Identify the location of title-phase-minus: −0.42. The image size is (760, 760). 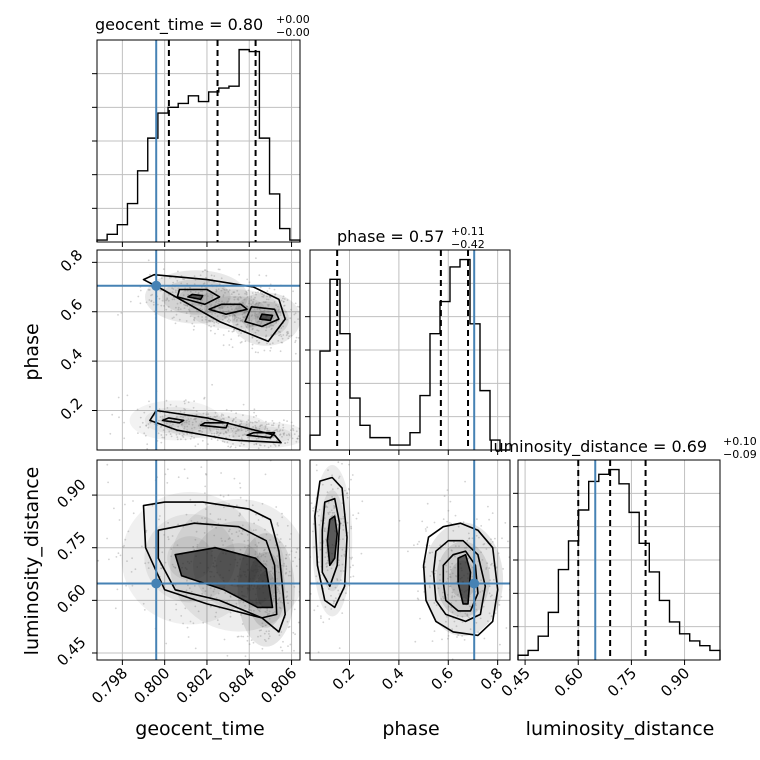
(468, 244).